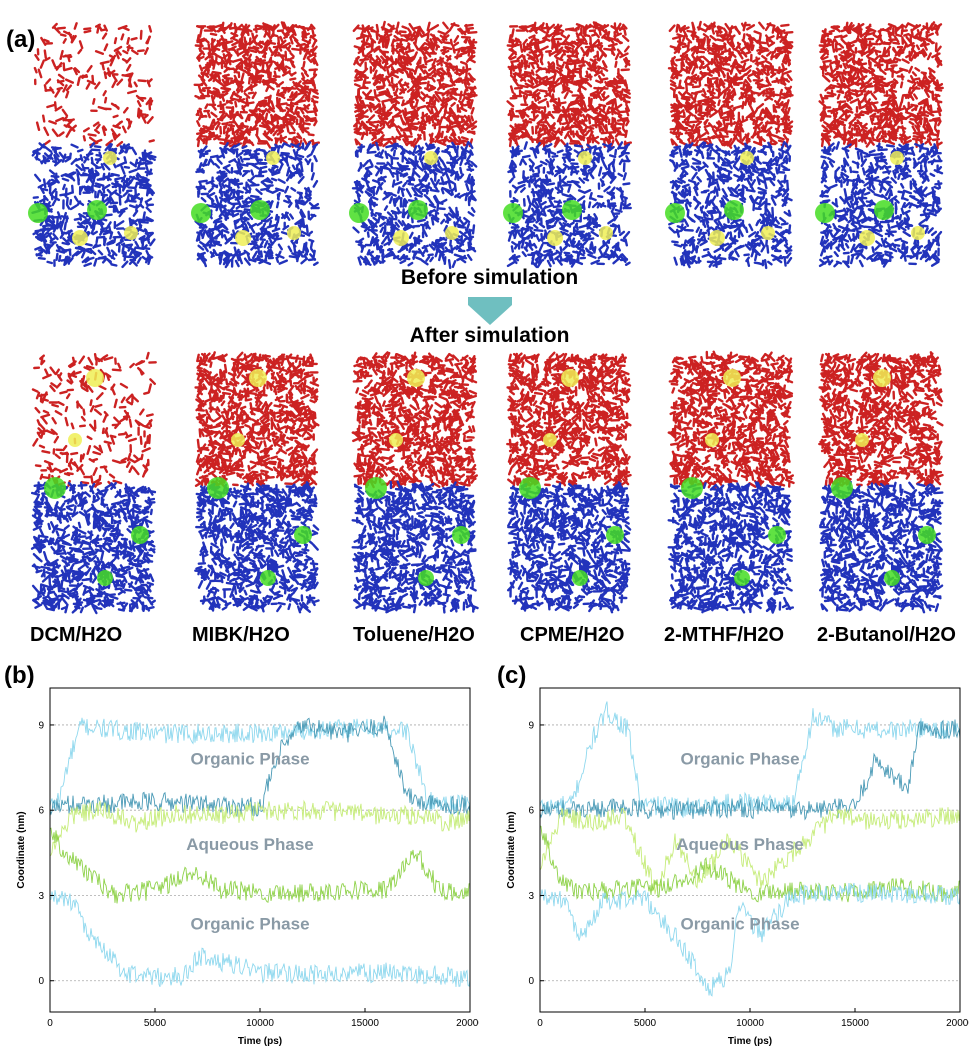 The width and height of the screenshot is (979, 1054). I want to click on down-arrow-icon, so click(490, 311).